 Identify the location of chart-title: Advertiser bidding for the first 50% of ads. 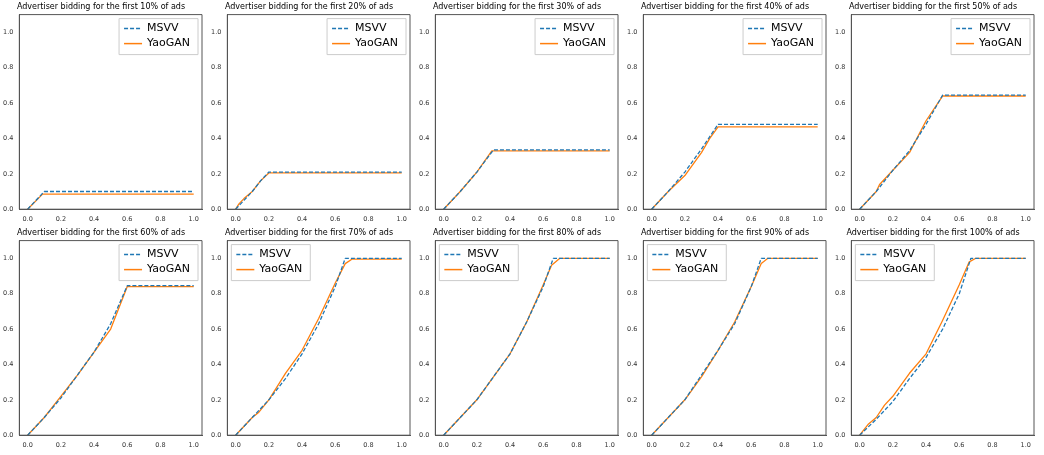
(933, 6).